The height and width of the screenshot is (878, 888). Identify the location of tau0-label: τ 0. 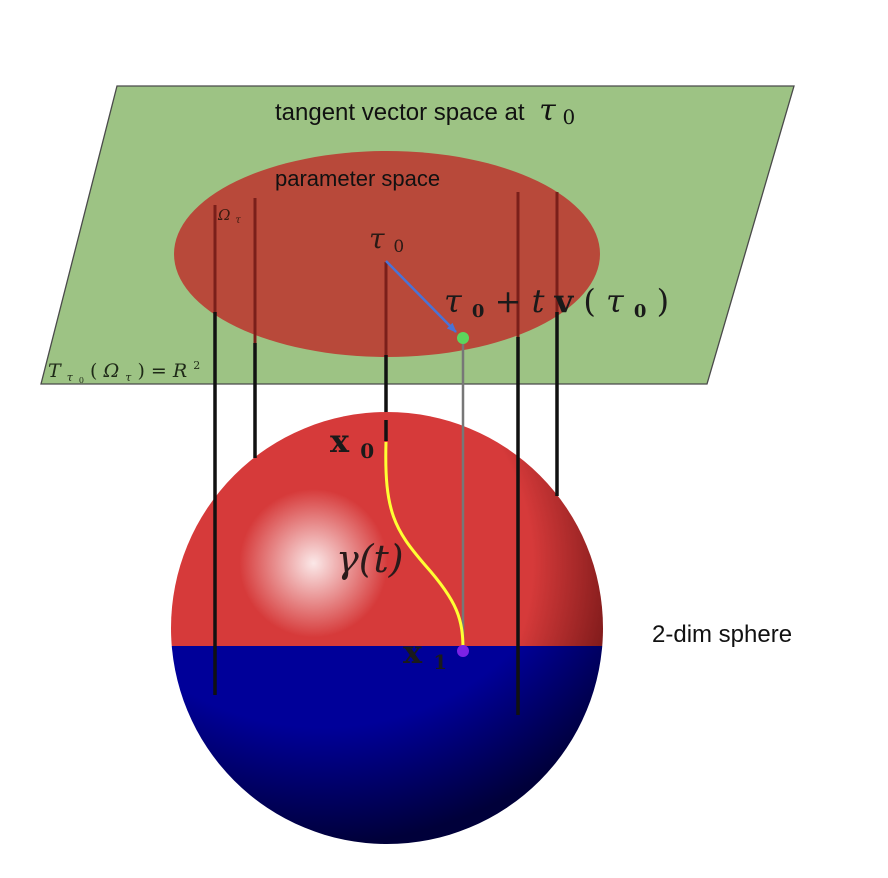
(386, 239).